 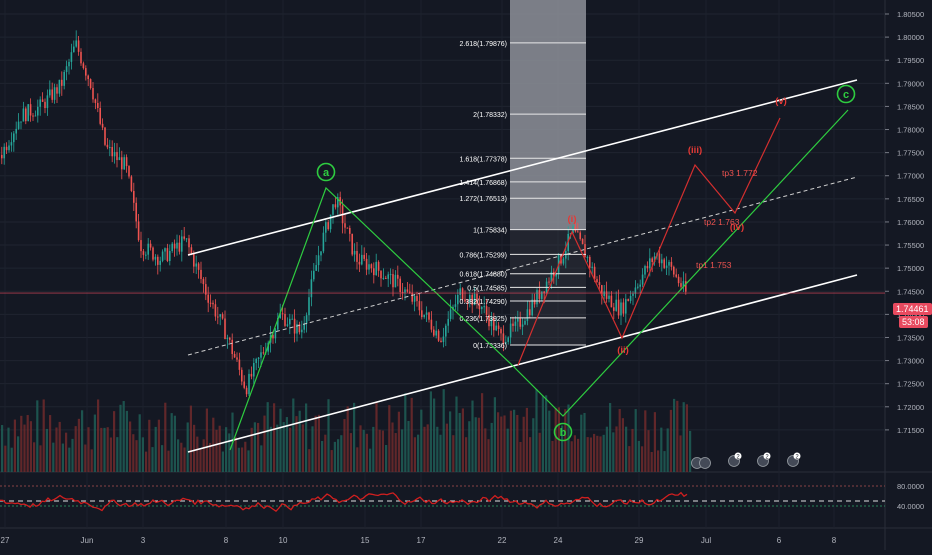 What do you see at coordinates (705, 463) in the screenshot?
I see `event-badge-icon` at bounding box center [705, 463].